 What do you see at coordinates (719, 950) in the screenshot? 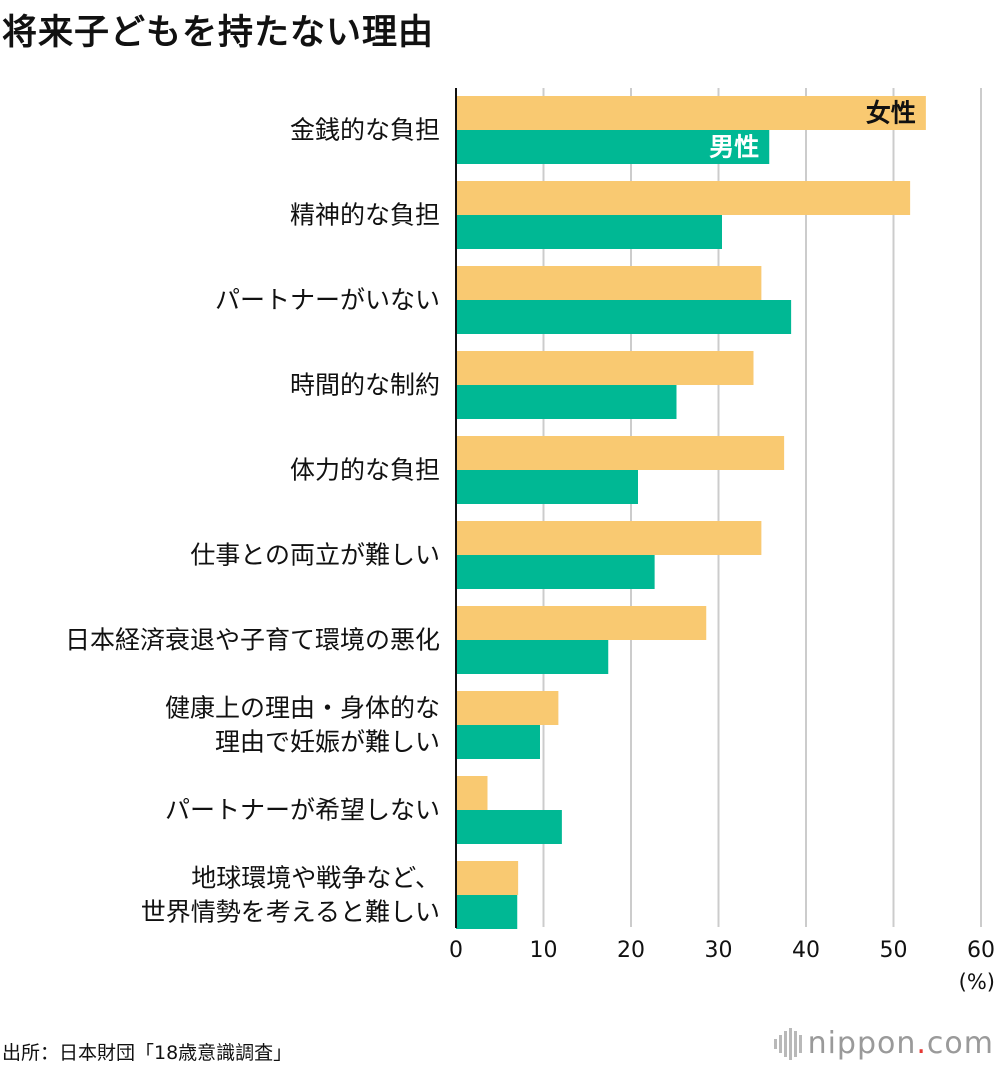
I see `x-tick-label: 30` at bounding box center [719, 950].